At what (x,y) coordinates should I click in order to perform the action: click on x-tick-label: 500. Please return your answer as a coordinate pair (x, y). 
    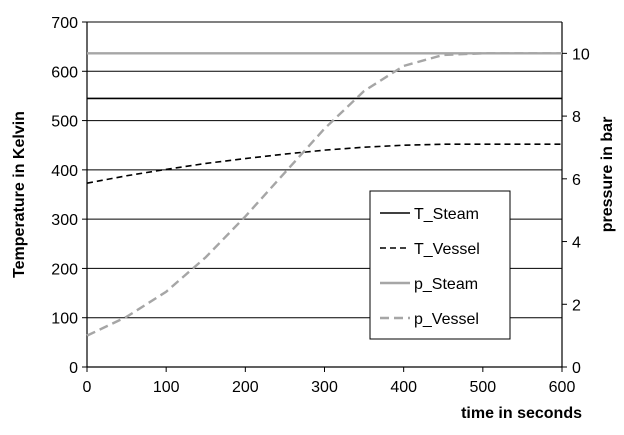
    Looking at the image, I should click on (482, 387).